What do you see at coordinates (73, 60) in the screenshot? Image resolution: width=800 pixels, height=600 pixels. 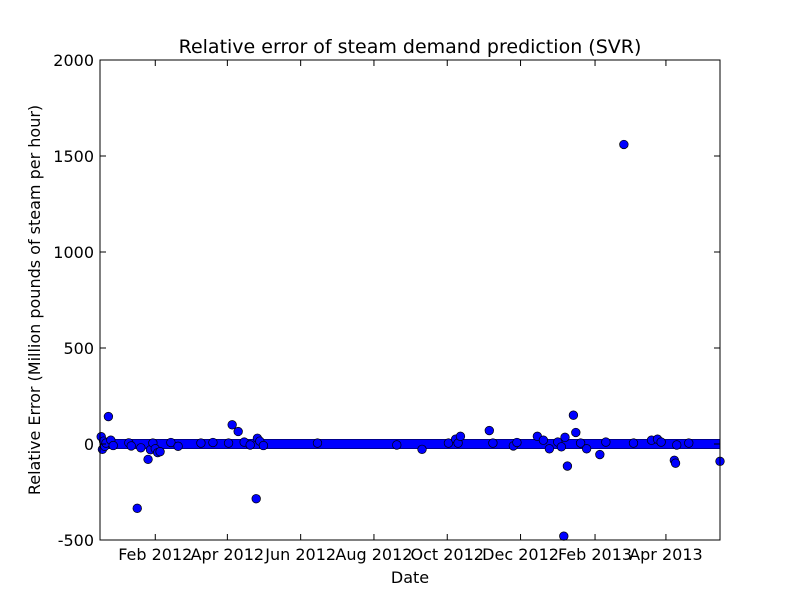 I see `y-tick-label: 2000` at bounding box center [73, 60].